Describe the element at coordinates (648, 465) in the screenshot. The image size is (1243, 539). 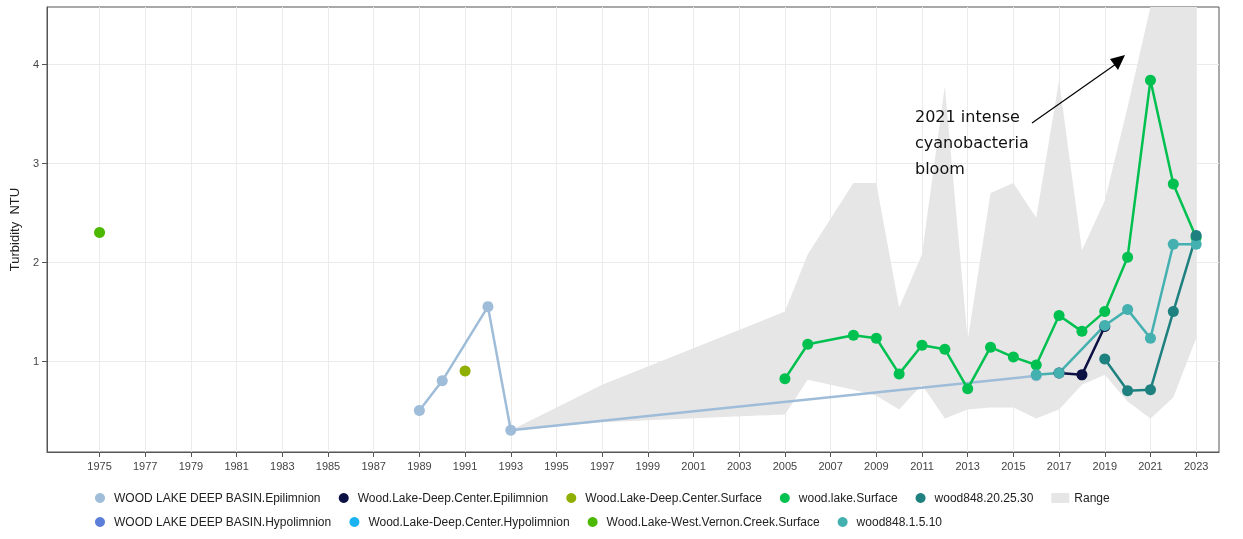
I see `x-tick-label: 1999` at that location.